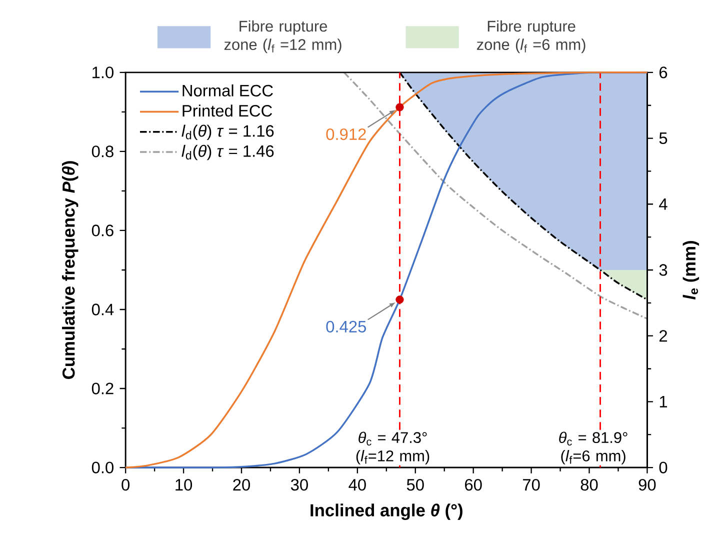 This screenshot has width=710, height=537. I want to click on legend-label: l$_{d}$(θ) τ = 1.46, so click(228, 152).